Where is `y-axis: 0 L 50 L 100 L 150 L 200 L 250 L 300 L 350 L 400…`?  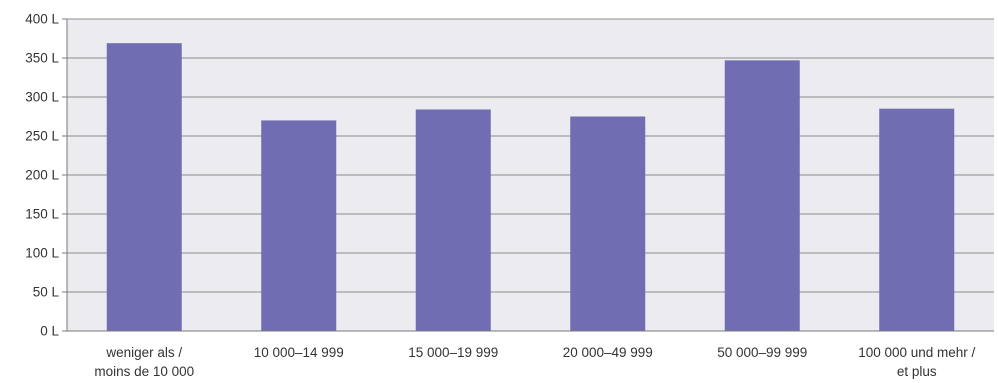 y-axis: 0 L 50 L 100 L 150 L 200 L 250 L 300 L 350 L 400… is located at coordinates (46, 175).